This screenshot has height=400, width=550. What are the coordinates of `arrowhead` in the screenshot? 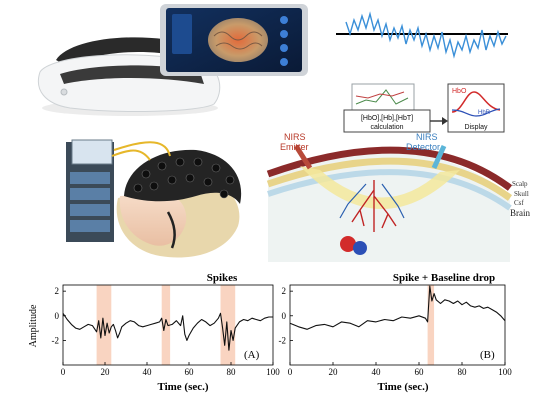 It's located at (445, 121).